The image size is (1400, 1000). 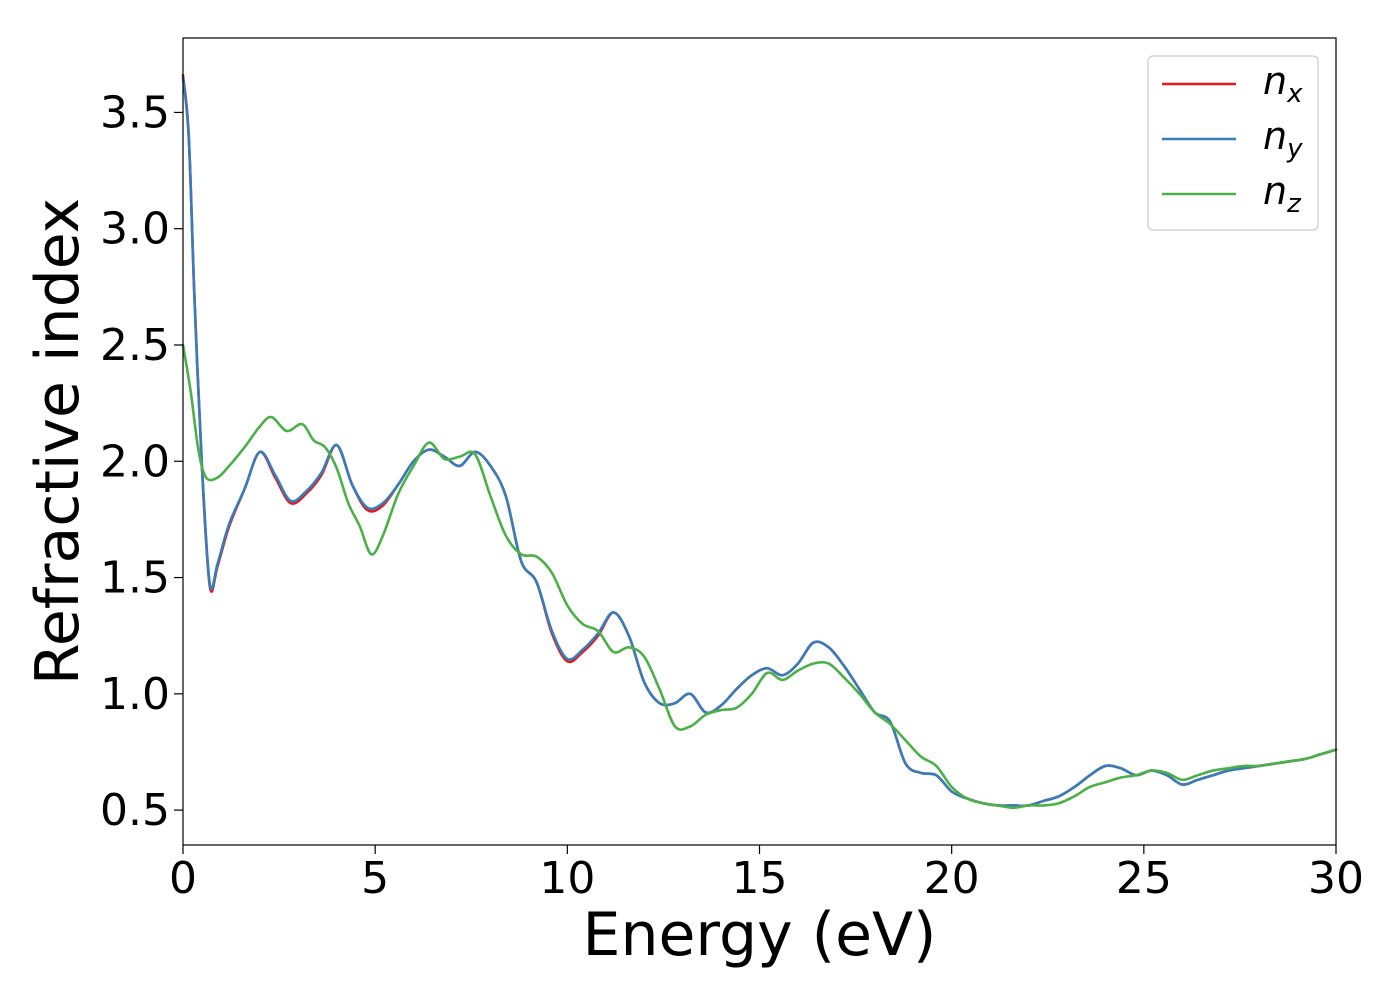 What do you see at coordinates (135, 112) in the screenshot?
I see `y-tick-label: 3.5` at bounding box center [135, 112].